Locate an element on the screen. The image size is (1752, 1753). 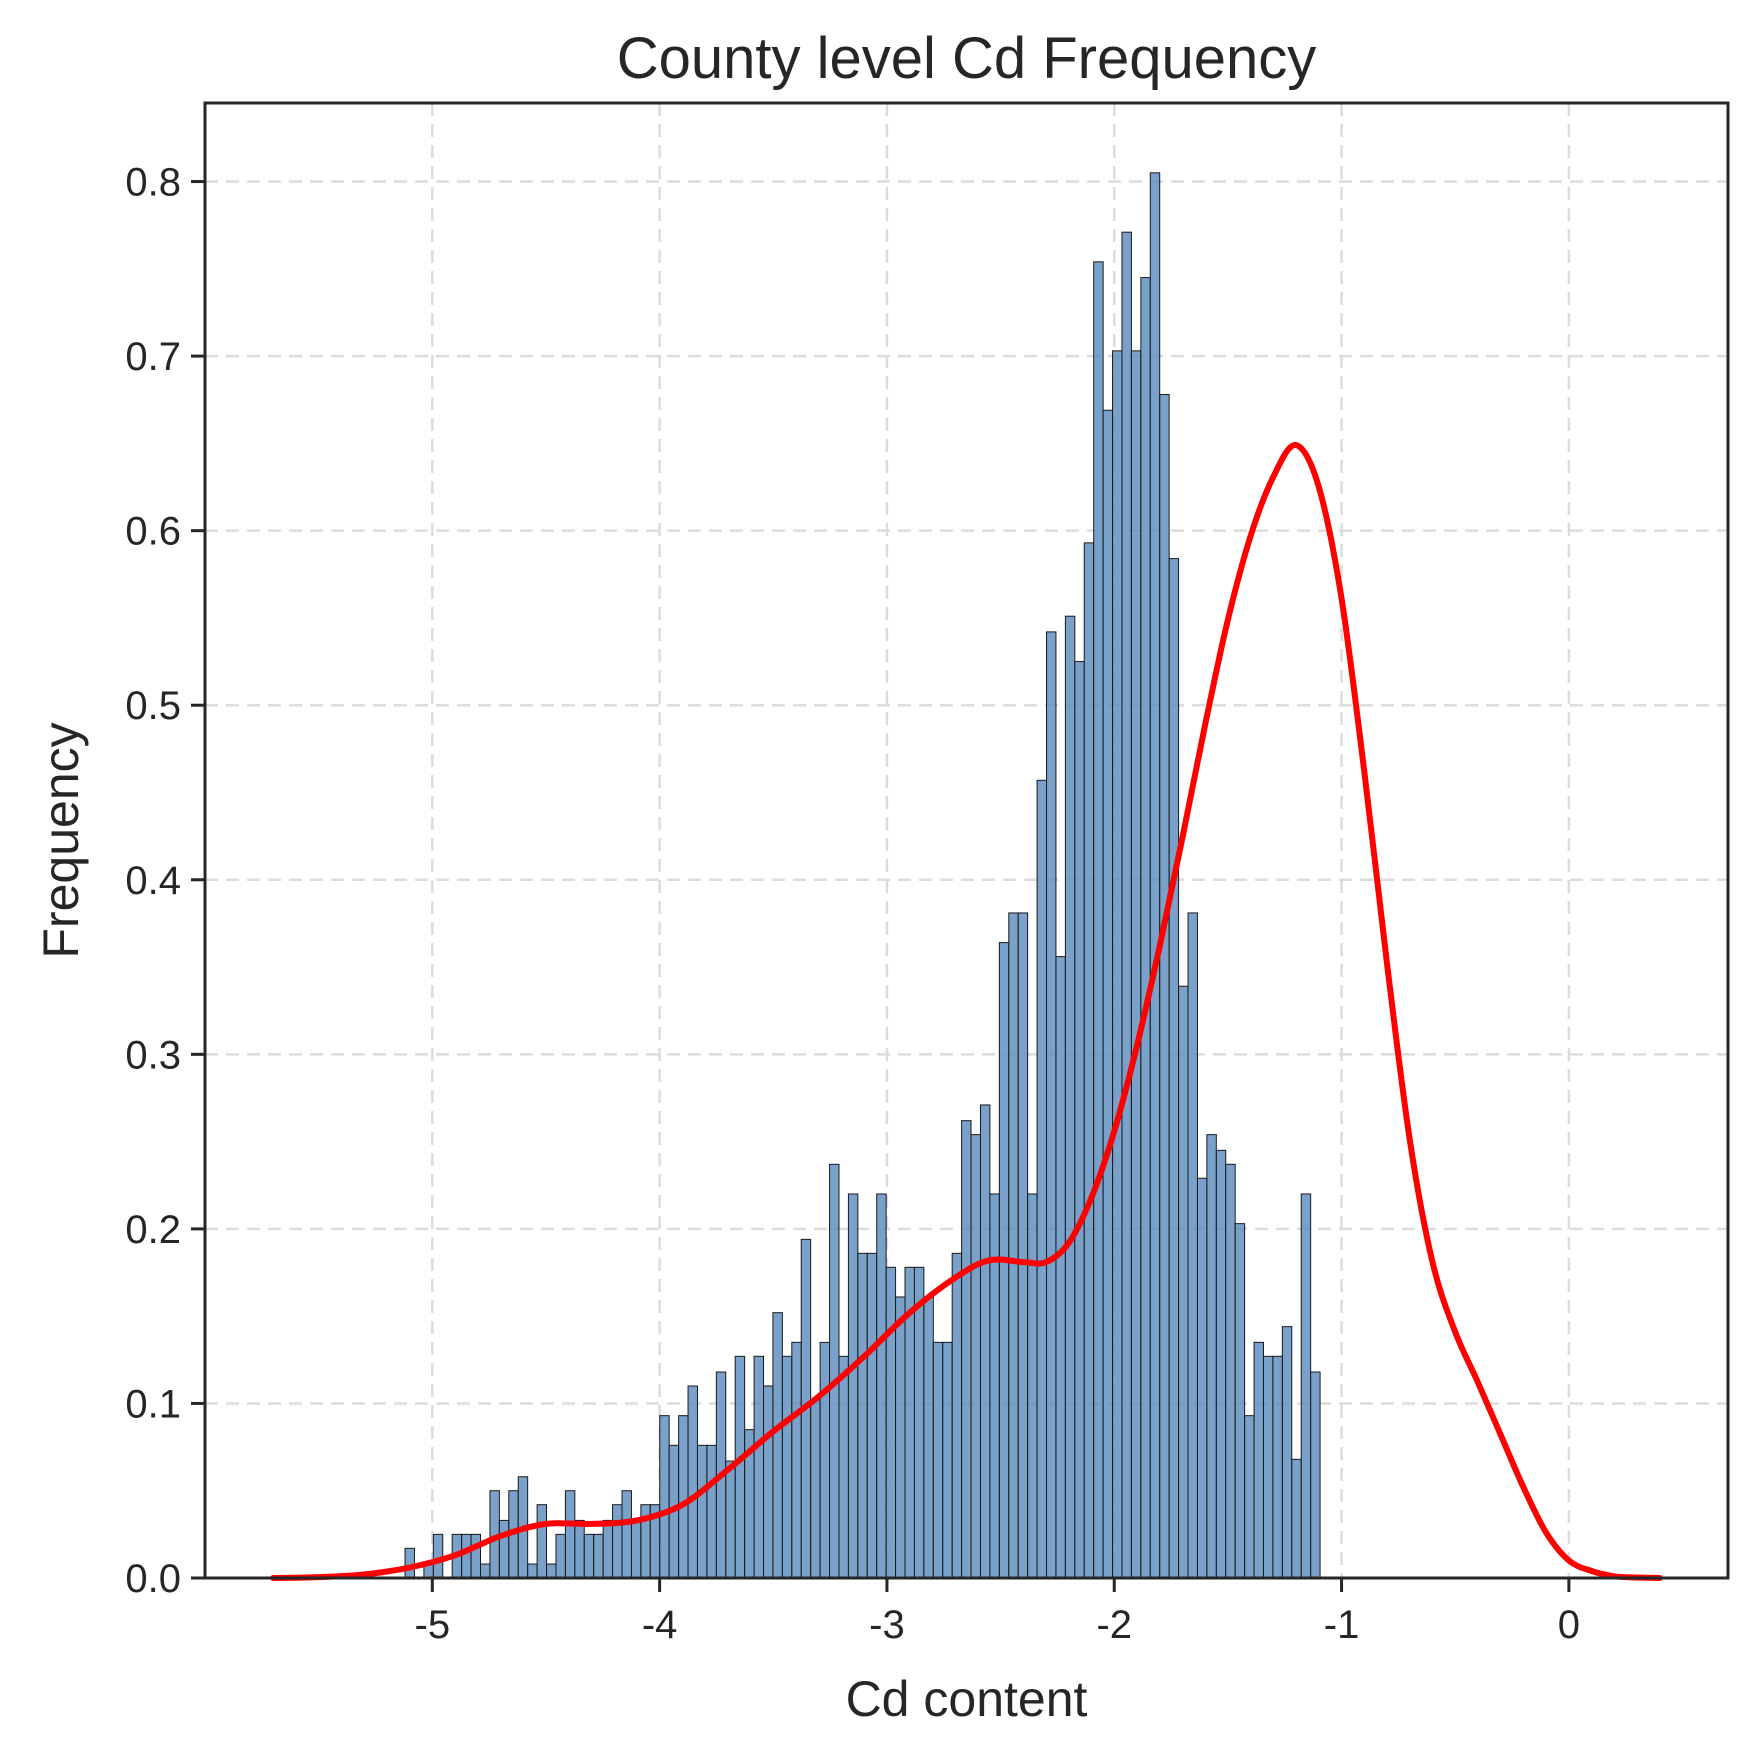
y-tick-label: 0.4 is located at coordinates (153, 881).